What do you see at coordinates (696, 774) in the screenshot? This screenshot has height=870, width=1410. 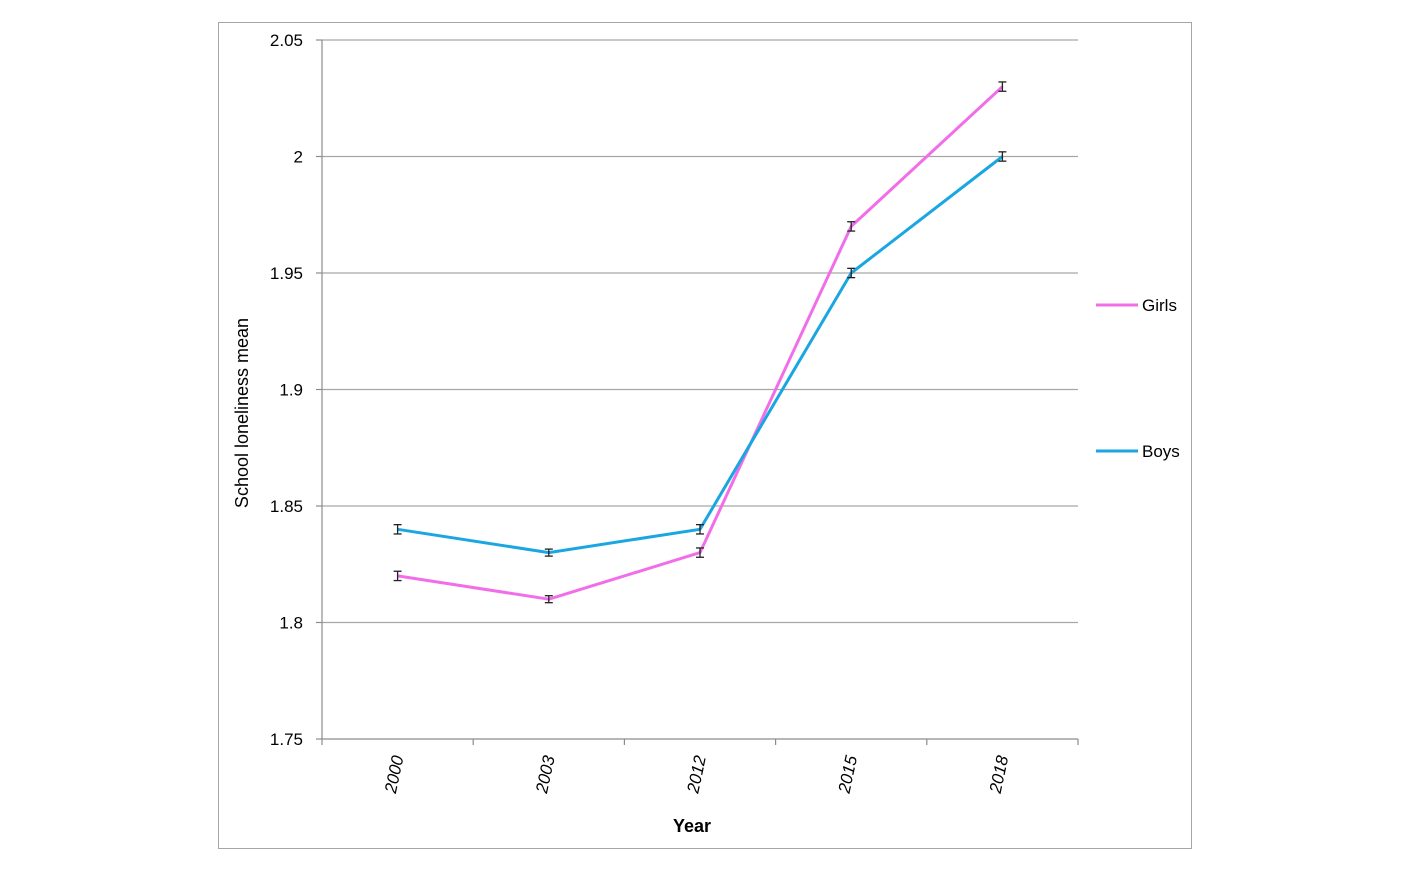 I see `x-tick-label: 2012` at bounding box center [696, 774].